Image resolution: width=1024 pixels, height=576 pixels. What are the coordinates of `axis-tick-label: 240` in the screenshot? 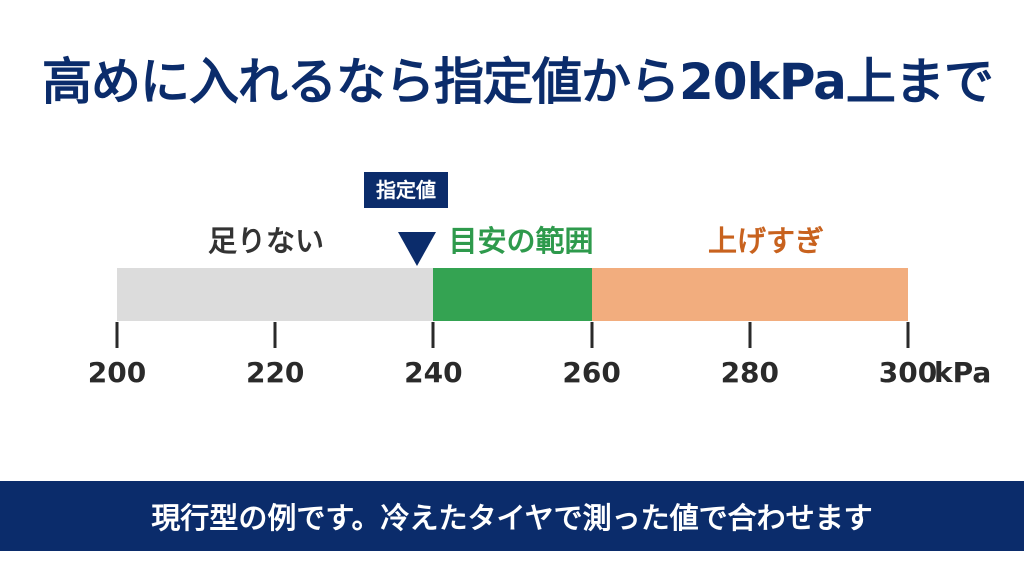 It's located at (433, 372).